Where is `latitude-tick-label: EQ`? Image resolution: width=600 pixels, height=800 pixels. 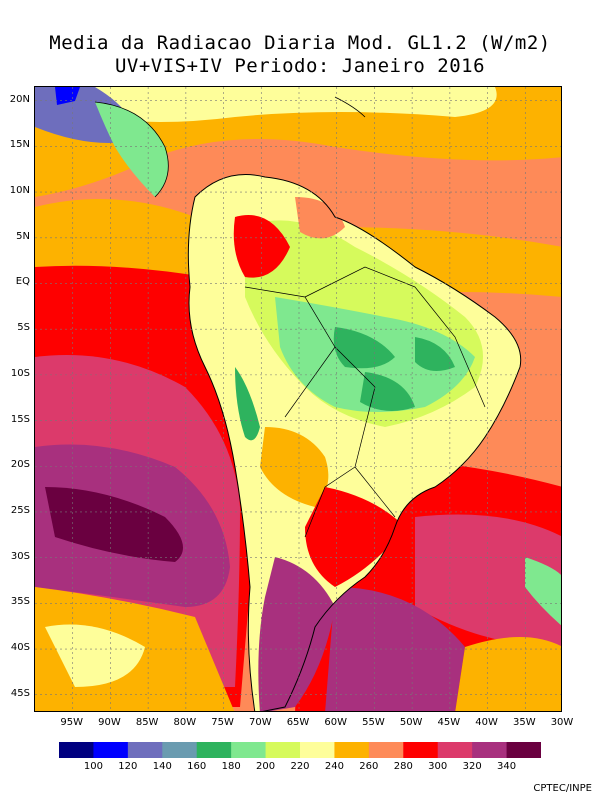 latitude-tick-label: EQ is located at coordinates (22, 282).